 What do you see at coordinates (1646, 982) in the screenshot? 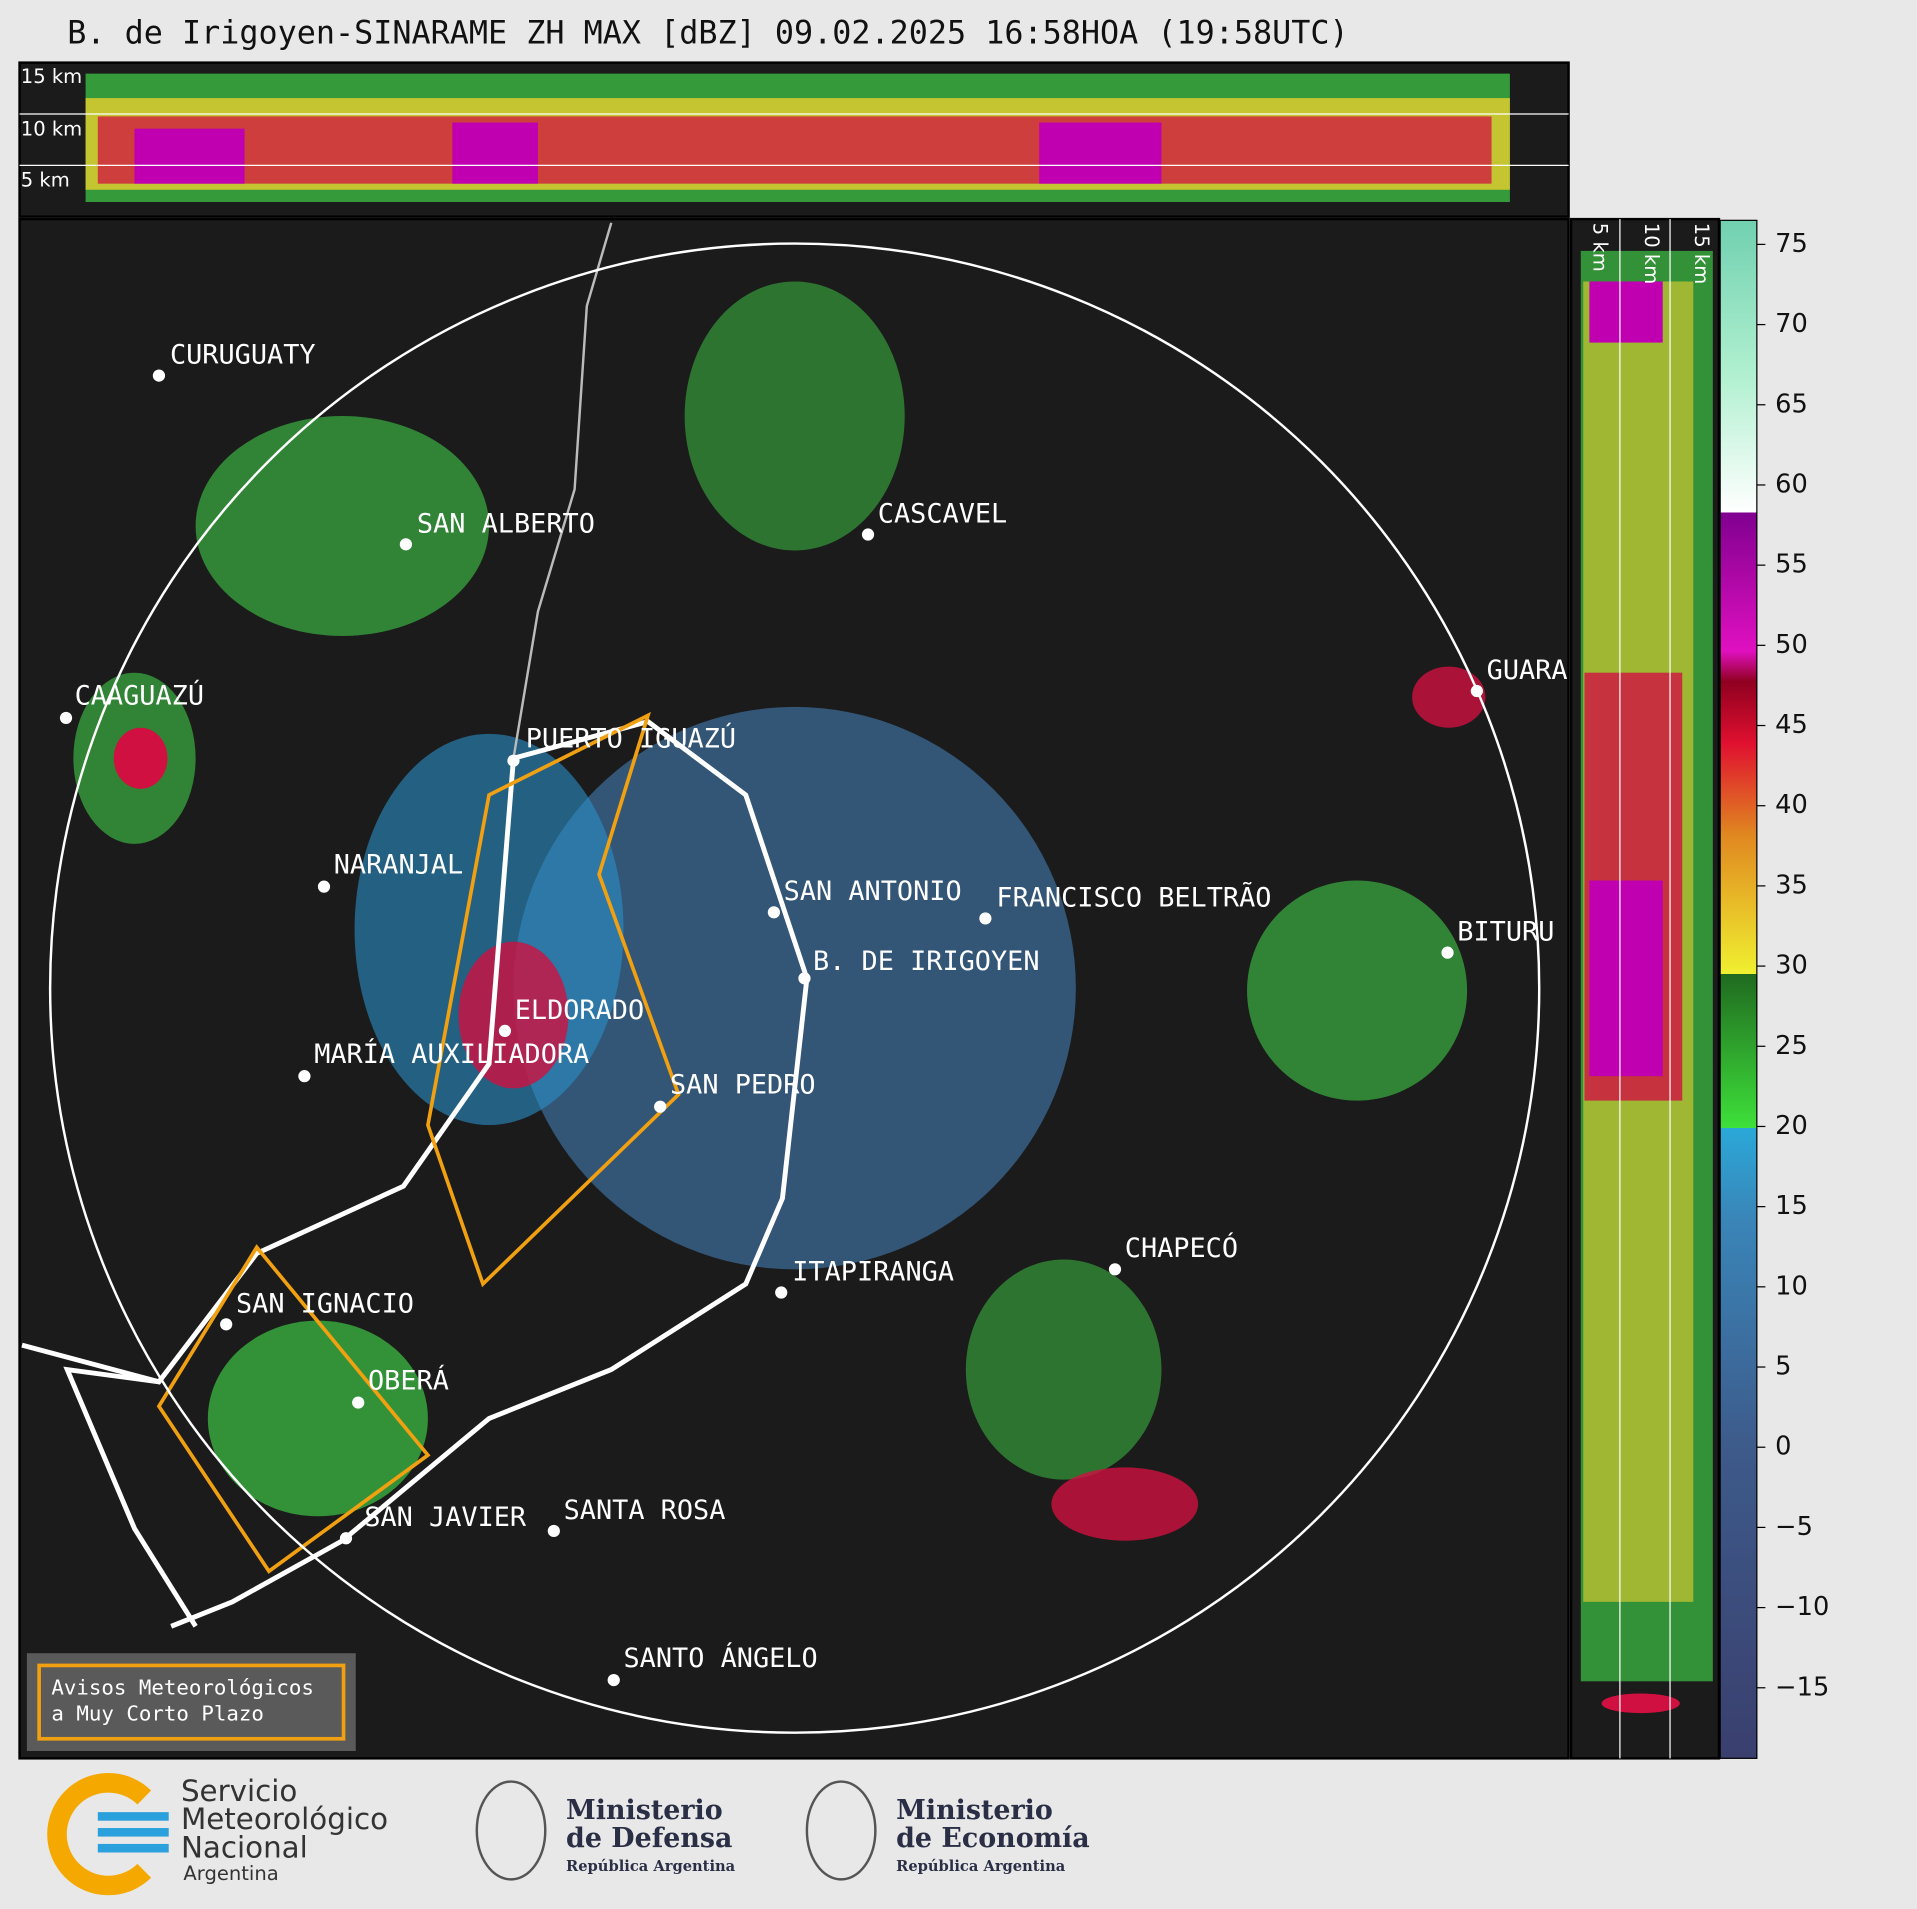
I see `side-echoes` at bounding box center [1646, 982].